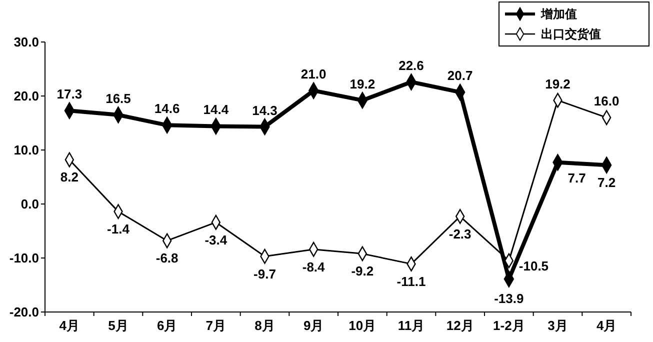 This screenshot has width=653, height=342. What do you see at coordinates (69, 177) in the screenshot?
I see `data-label: 8.2` at bounding box center [69, 177].